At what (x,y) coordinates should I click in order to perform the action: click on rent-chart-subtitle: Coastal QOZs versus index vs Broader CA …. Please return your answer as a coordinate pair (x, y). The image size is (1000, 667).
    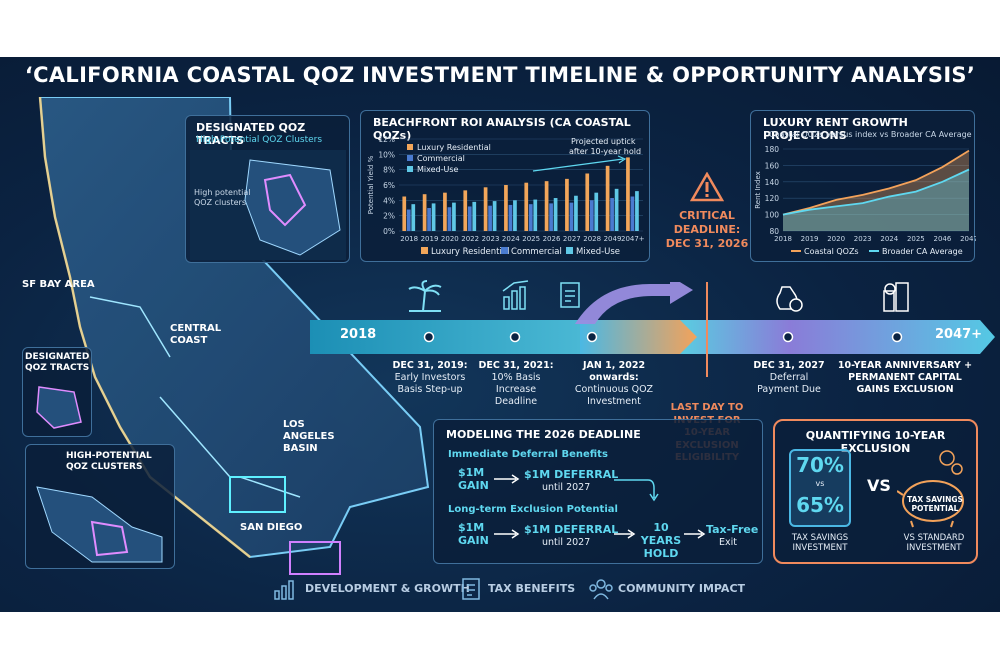
    Looking at the image, I should click on (870, 134).